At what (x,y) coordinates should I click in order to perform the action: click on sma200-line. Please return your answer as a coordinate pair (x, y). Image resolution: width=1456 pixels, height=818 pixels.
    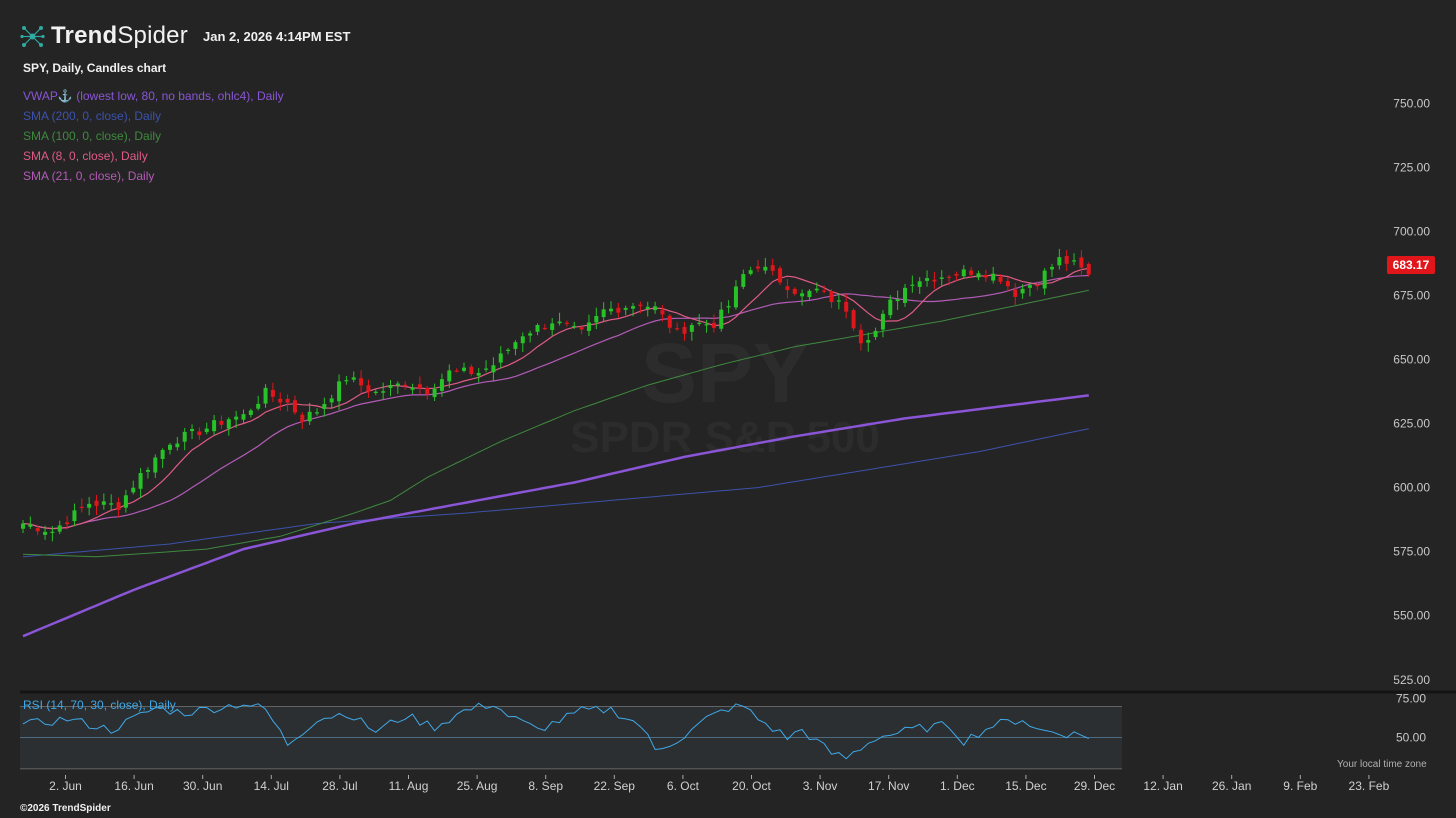
    Looking at the image, I should click on (555, 493).